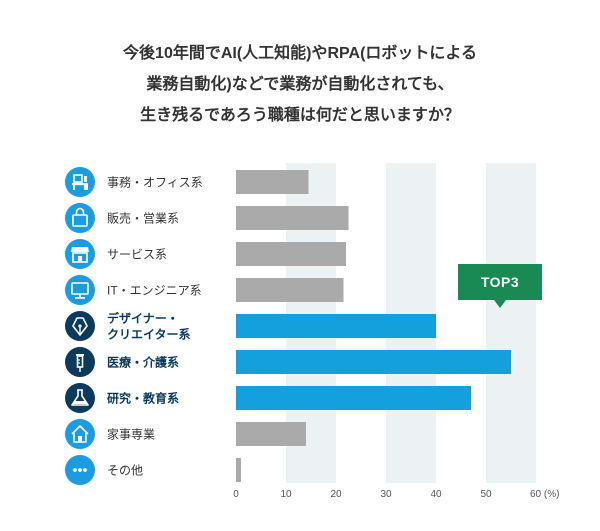  What do you see at coordinates (80, 362) in the screenshot?
I see `syringe-icon` at bounding box center [80, 362].